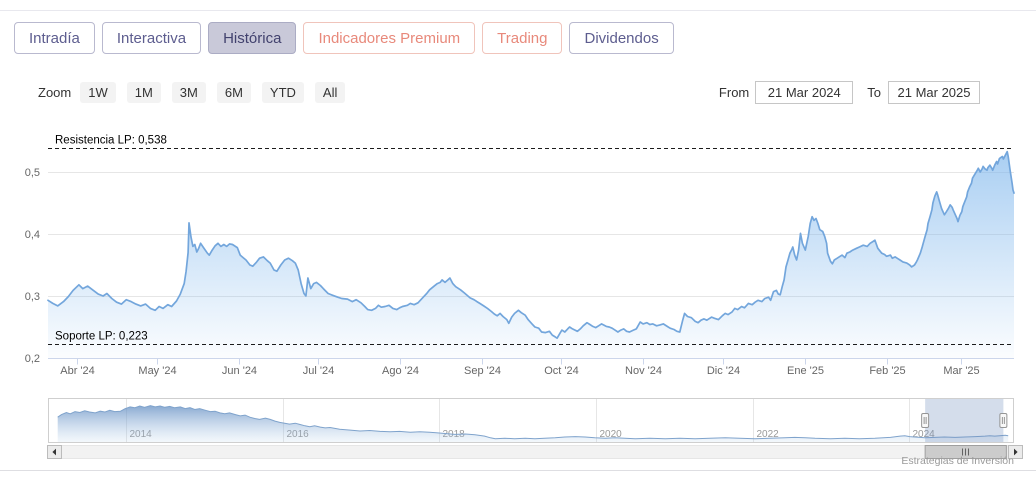  I want to click on tab-intrad-a: Intradía, so click(54, 38).